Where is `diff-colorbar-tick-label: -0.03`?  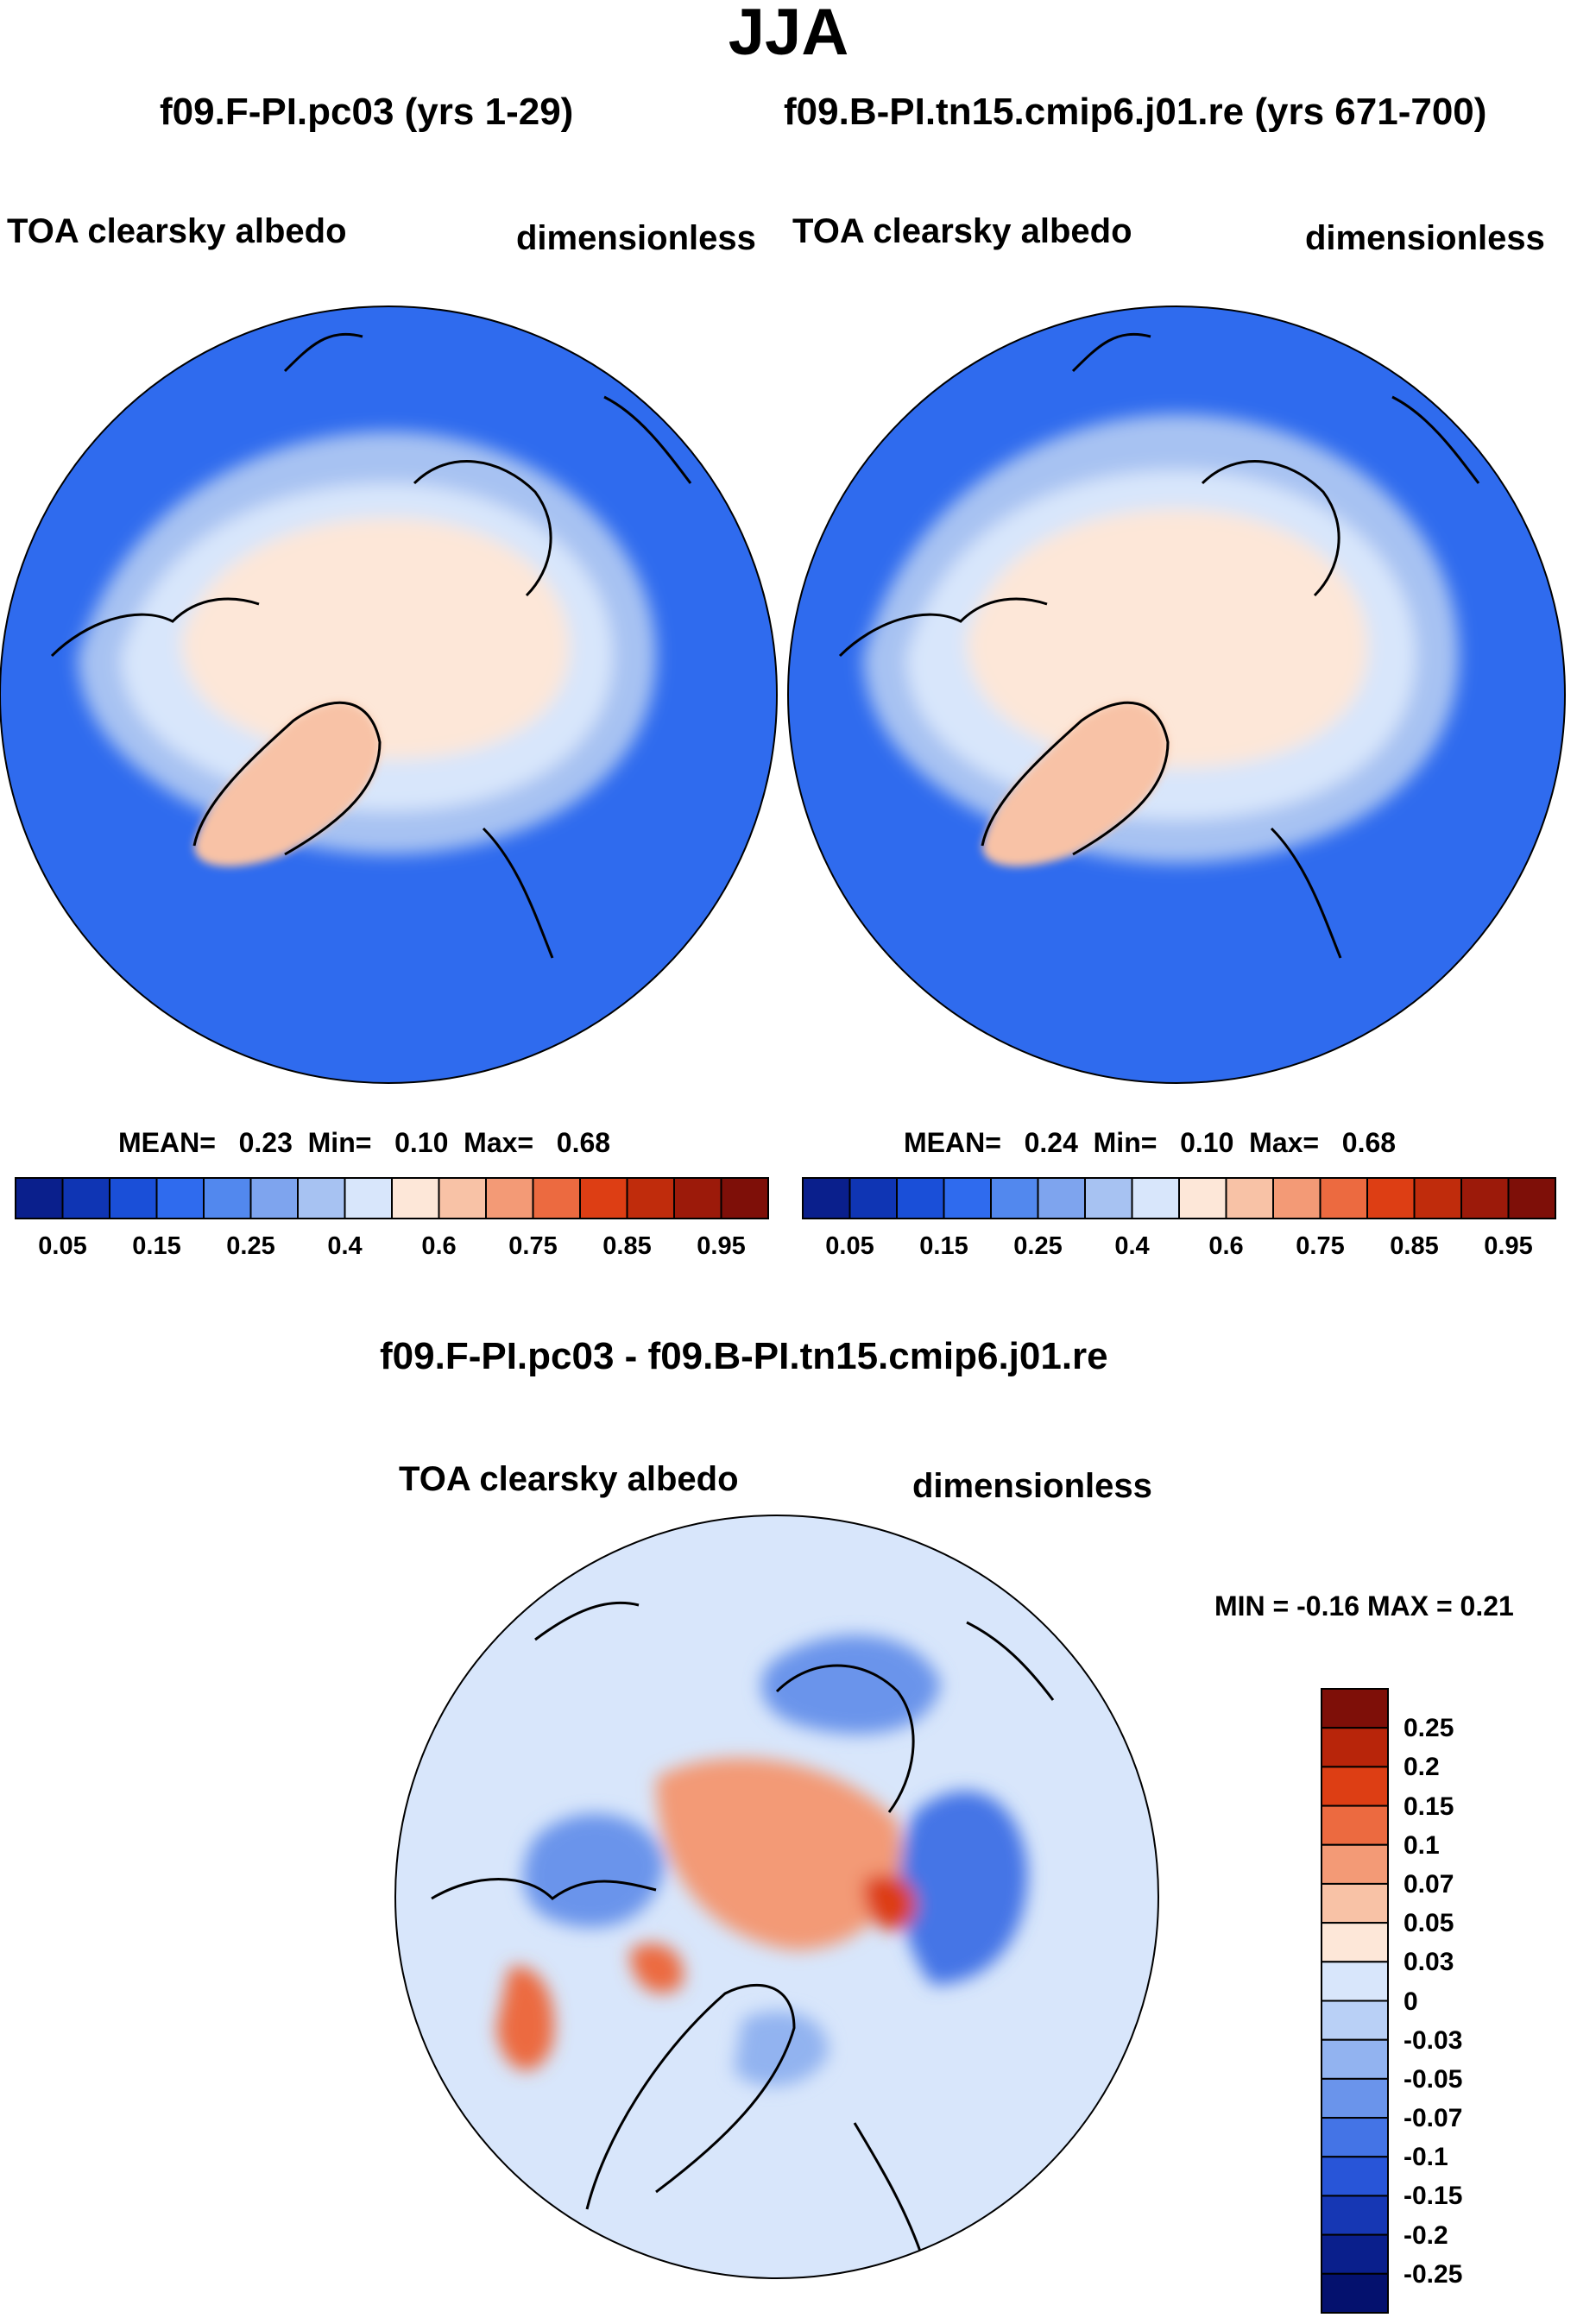
diff-colorbar-tick-label: -0.03 is located at coordinates (1433, 2040).